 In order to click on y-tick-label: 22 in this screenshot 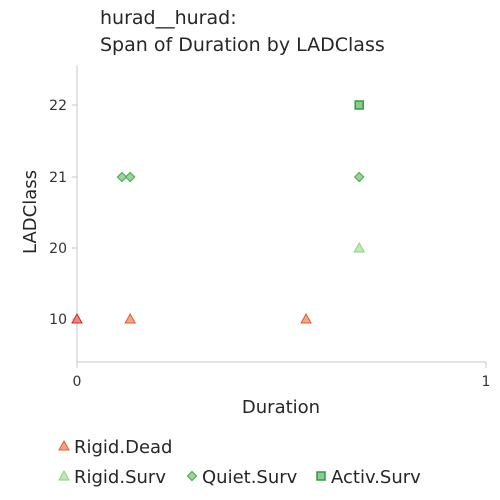, I will do `click(58, 106)`.